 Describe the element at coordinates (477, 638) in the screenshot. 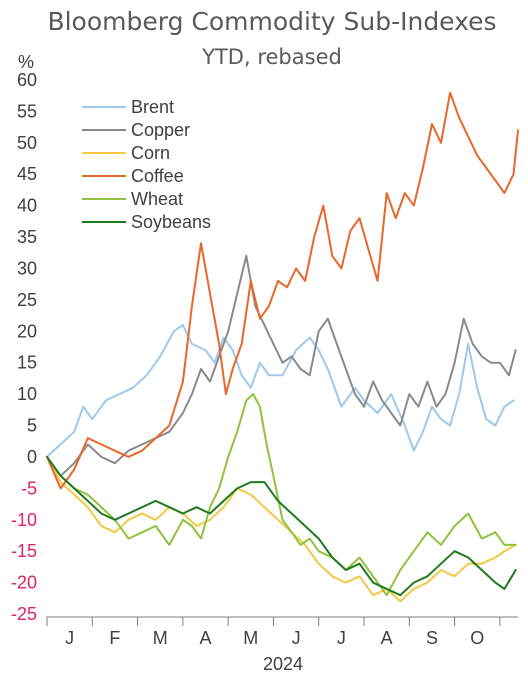

I see `x-tick-label: O` at that location.